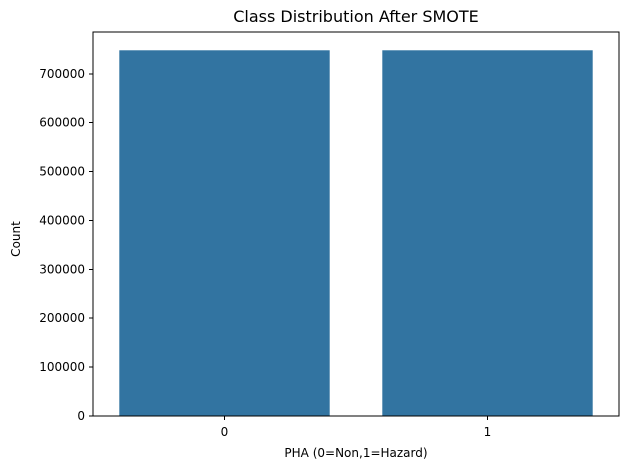 The image size is (630, 470). I want to click on y-tick-label: 100000, so click(62, 367).